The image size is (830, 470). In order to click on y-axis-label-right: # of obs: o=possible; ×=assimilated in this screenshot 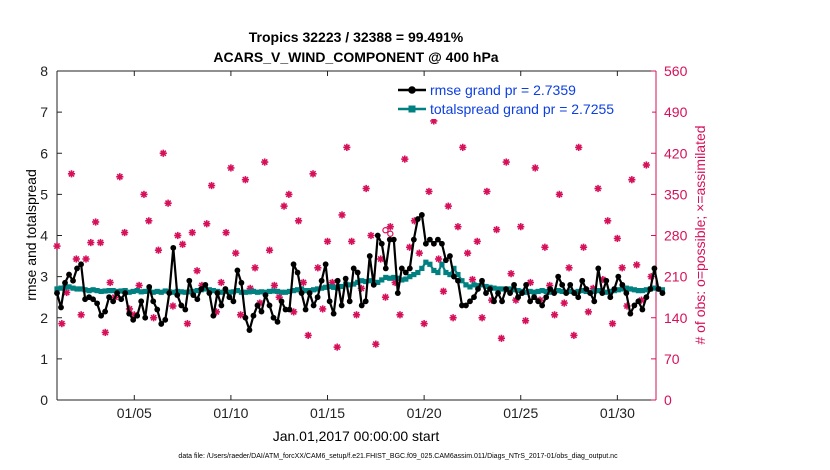, I will do `click(700, 234)`.